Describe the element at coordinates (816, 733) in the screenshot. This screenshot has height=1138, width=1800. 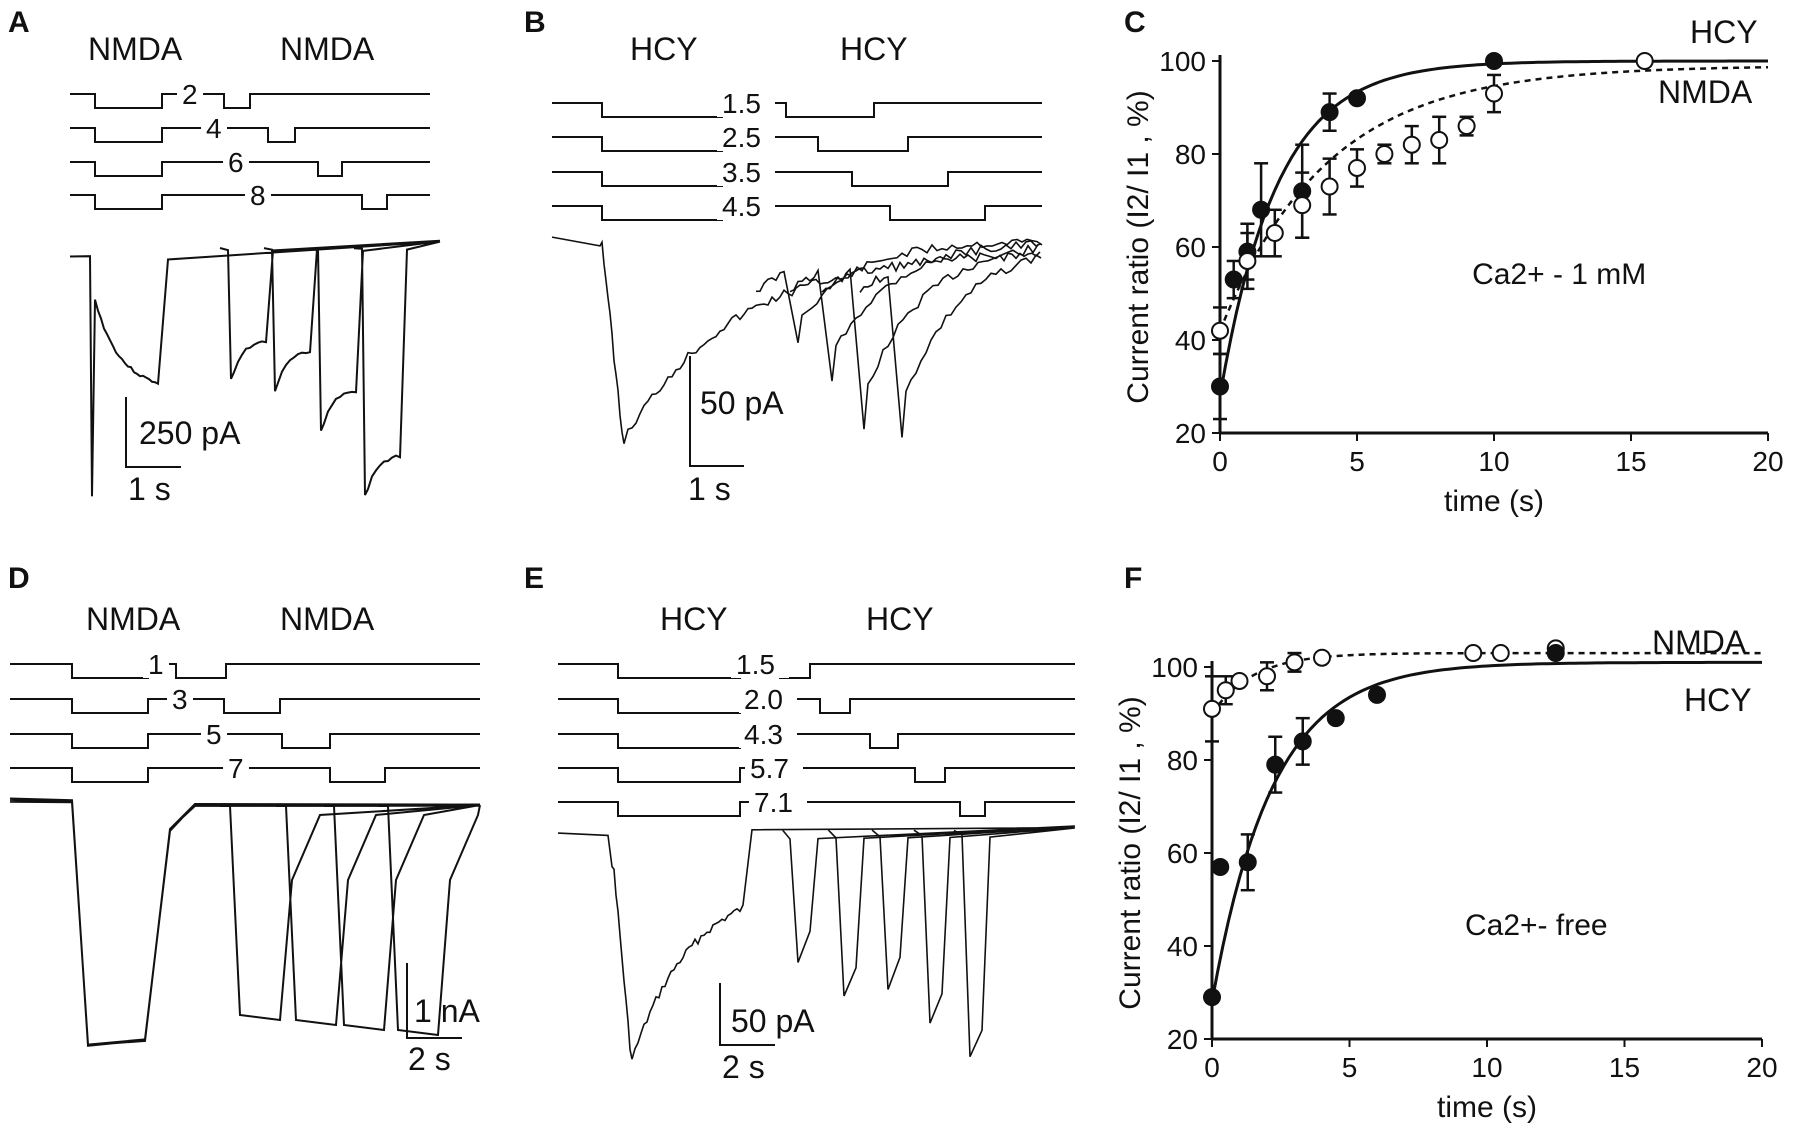
I see `panel-e-protocol: 1.5 2.0 4.35.77.1` at that location.